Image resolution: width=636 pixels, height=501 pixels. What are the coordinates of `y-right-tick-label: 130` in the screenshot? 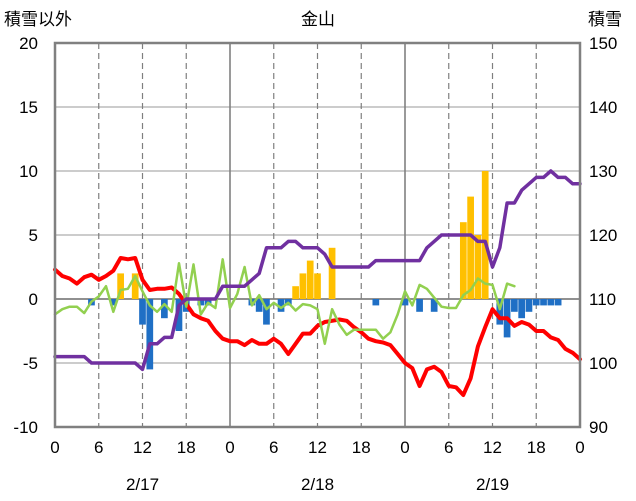 It's located at (603, 171).